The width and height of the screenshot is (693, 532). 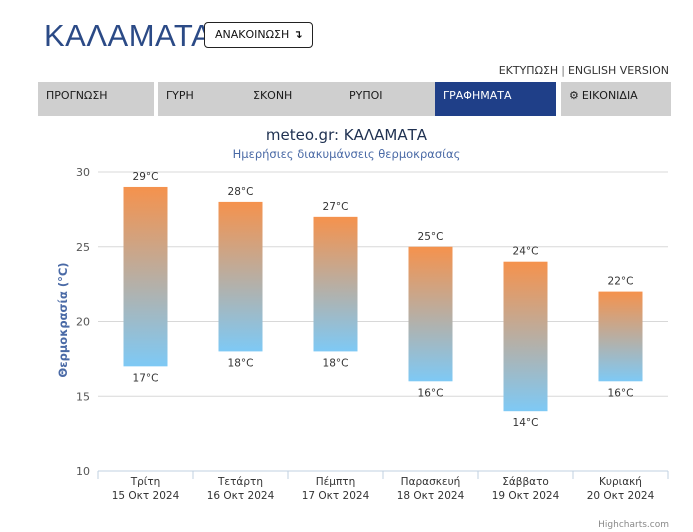 I want to click on top-links: ΕΚΤΥΠΩΣΗ | ENGLISH VERSION, so click(x=584, y=70).